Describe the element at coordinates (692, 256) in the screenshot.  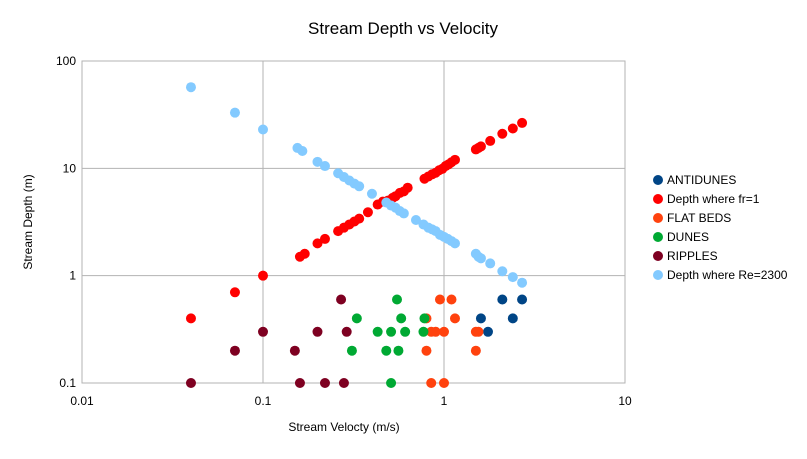
I see `legend-label-ripples: RIPPLES` at that location.